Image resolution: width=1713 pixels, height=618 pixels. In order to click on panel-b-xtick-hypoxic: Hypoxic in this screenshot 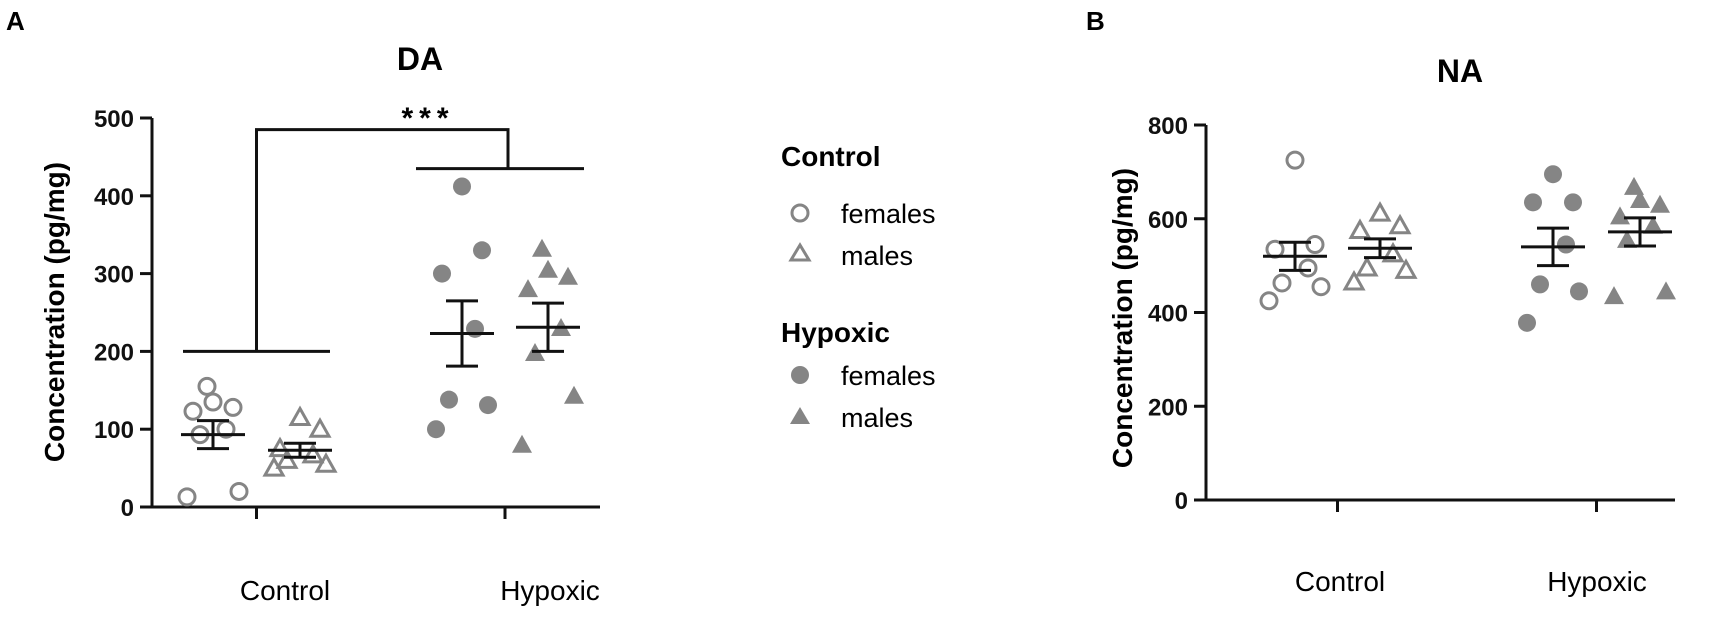, I will do `click(1597, 581)`.